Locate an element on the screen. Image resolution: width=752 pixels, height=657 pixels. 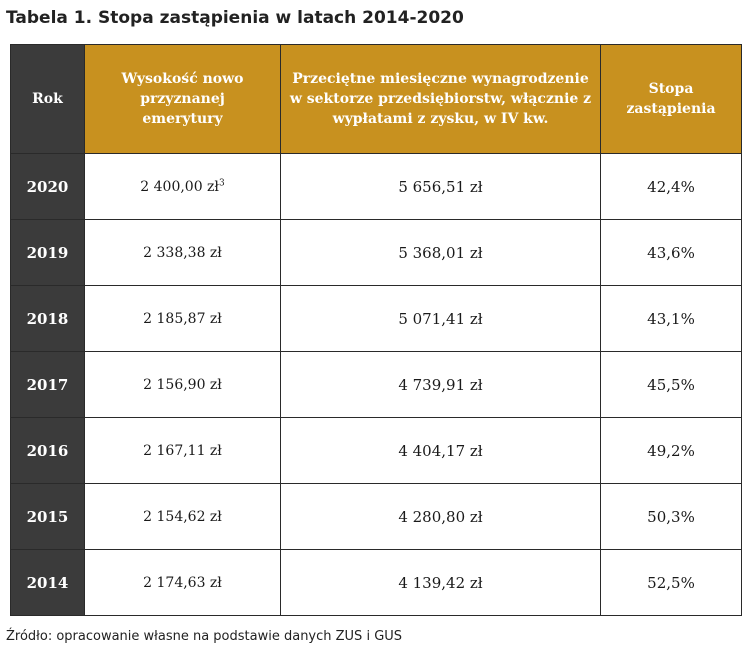
pension-value: 2 174,63 zł is located at coordinates (182, 582).